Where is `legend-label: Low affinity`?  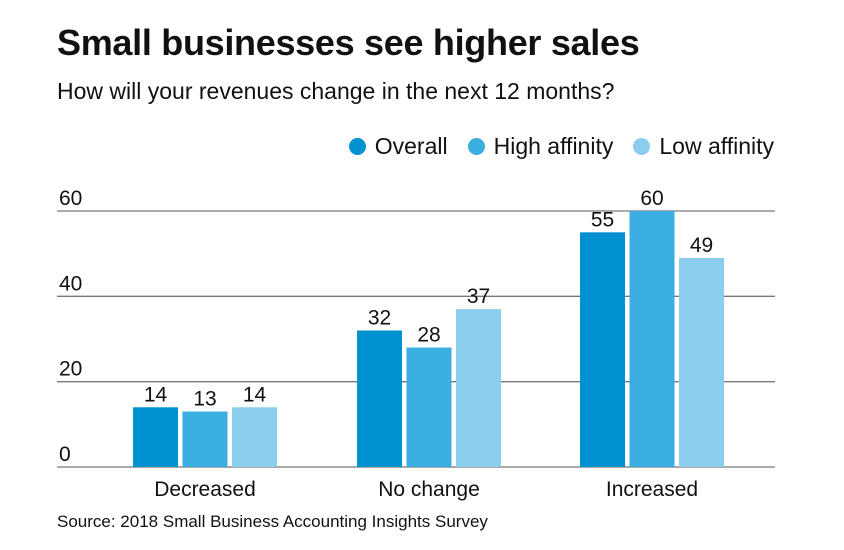
legend-label: Low affinity is located at coordinates (716, 146).